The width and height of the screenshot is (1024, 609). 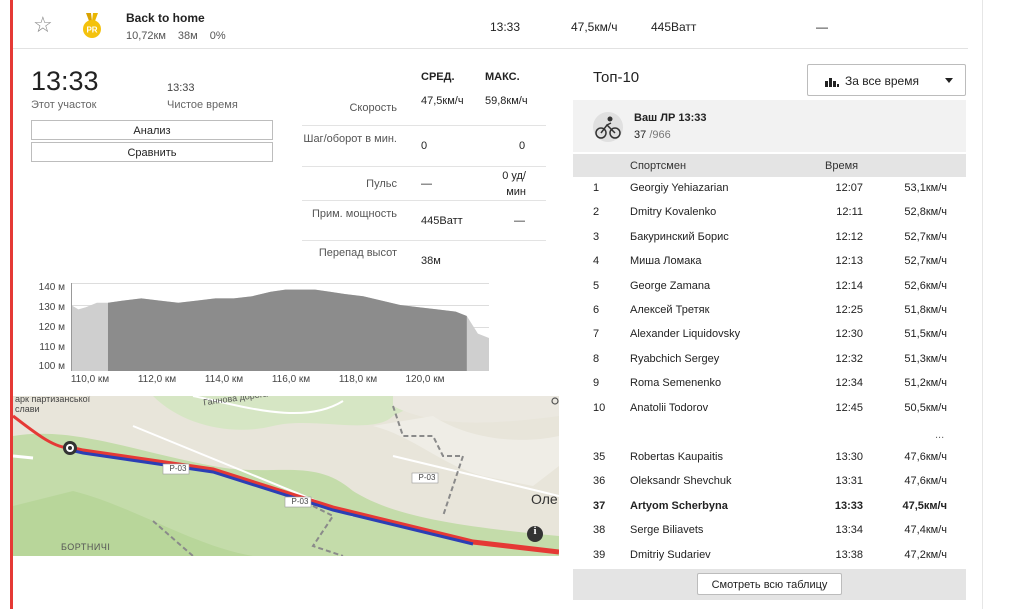 What do you see at coordinates (679, 505) in the screenshot?
I see `athlete-name: Artyom Scherbyna` at bounding box center [679, 505].